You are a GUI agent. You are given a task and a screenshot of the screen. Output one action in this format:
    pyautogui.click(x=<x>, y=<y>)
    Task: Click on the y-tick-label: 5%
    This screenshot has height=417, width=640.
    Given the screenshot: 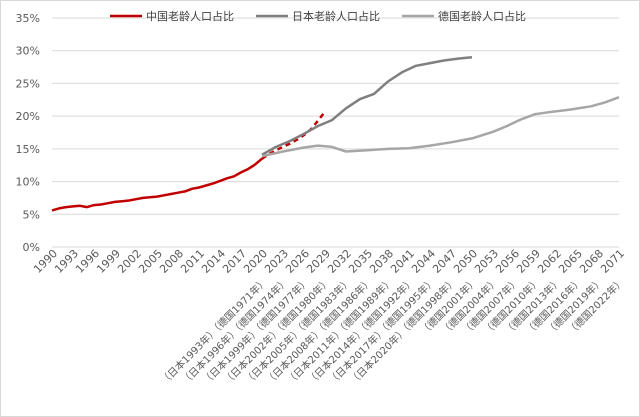 What is the action you would take?
    pyautogui.click(x=31, y=214)
    